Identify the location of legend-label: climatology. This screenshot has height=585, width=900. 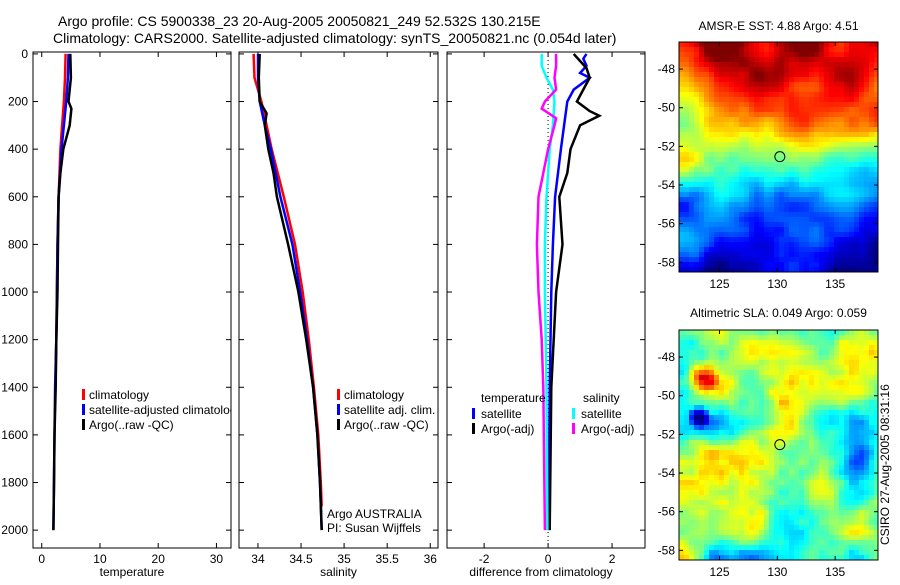
(374, 395).